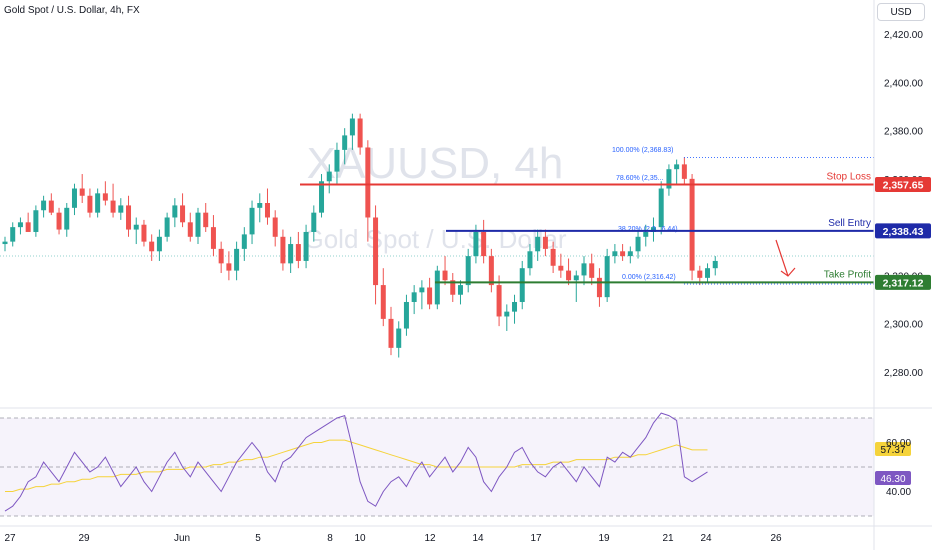  What do you see at coordinates (435, 163) in the screenshot?
I see `watermark-symbol: XAUUSD, 4h` at bounding box center [435, 163].